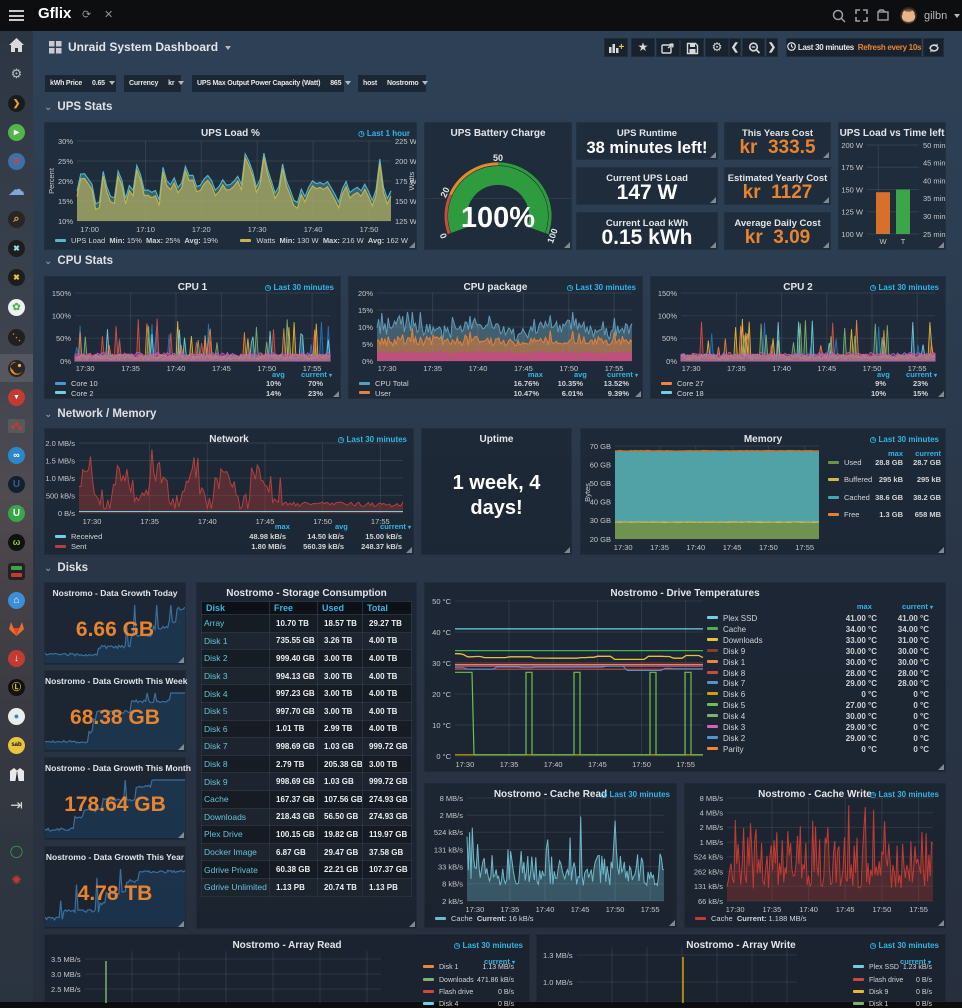  Describe the element at coordinates (600, 520) in the screenshot. I see `svg-text: 30 GB` at that location.